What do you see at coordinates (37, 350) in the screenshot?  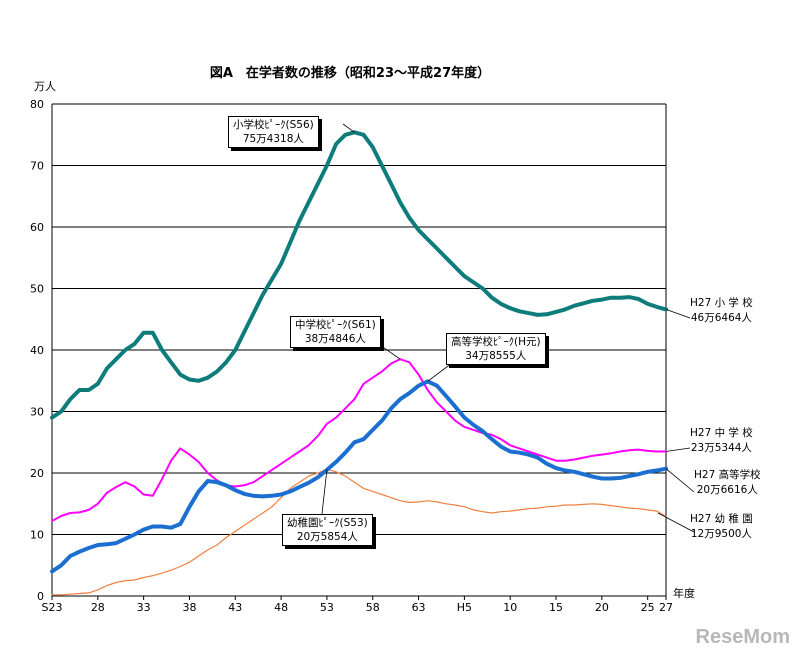 I see `y-tick-label: 40` at bounding box center [37, 350].